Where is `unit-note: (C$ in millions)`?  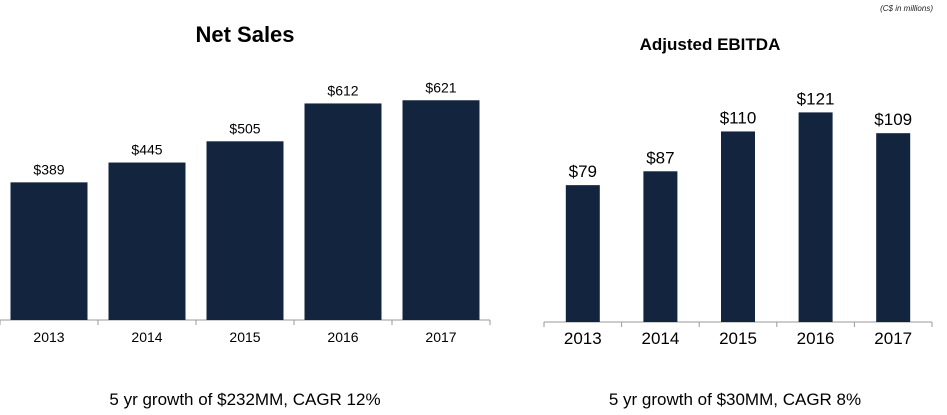 unit-note: (C$ in millions) is located at coordinates (906, 8).